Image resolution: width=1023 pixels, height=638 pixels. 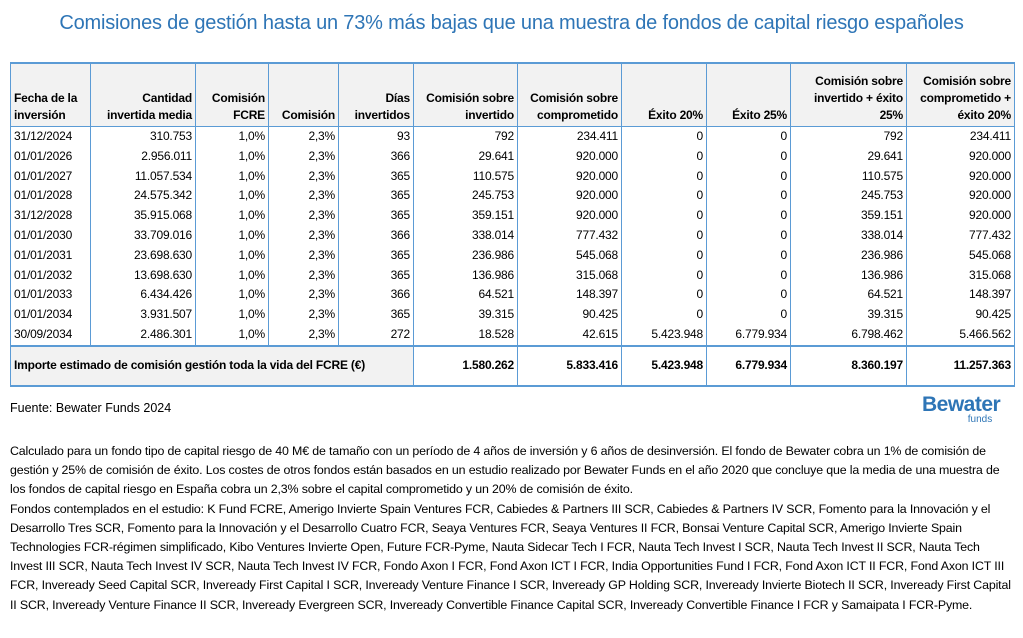 I want to click on table-cell: 2.956.011, so click(x=143, y=156).